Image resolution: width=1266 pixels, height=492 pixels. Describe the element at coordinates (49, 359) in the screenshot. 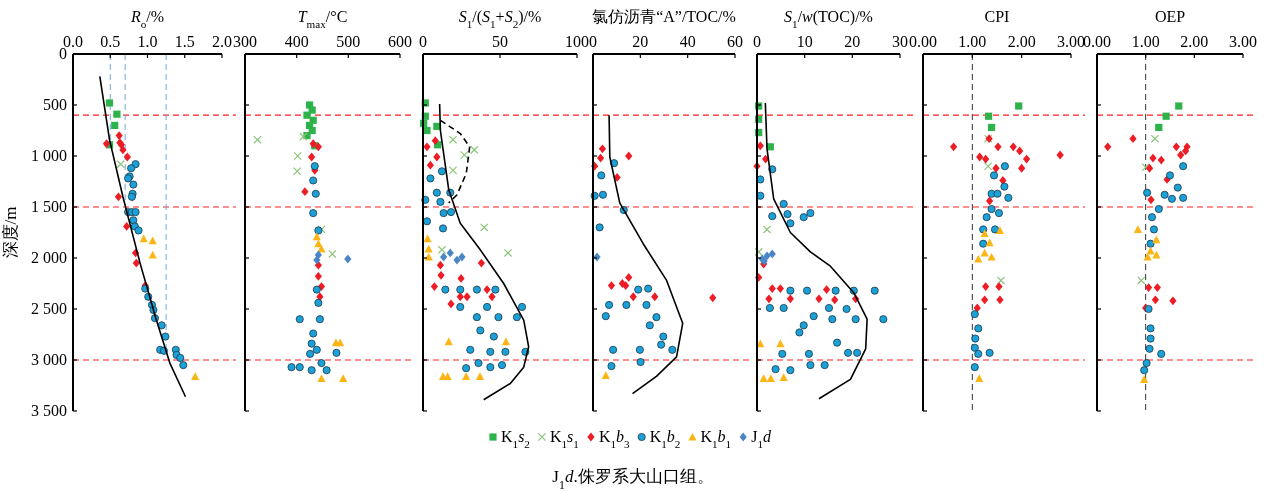

I see `y-tick-label: 3 000` at that location.